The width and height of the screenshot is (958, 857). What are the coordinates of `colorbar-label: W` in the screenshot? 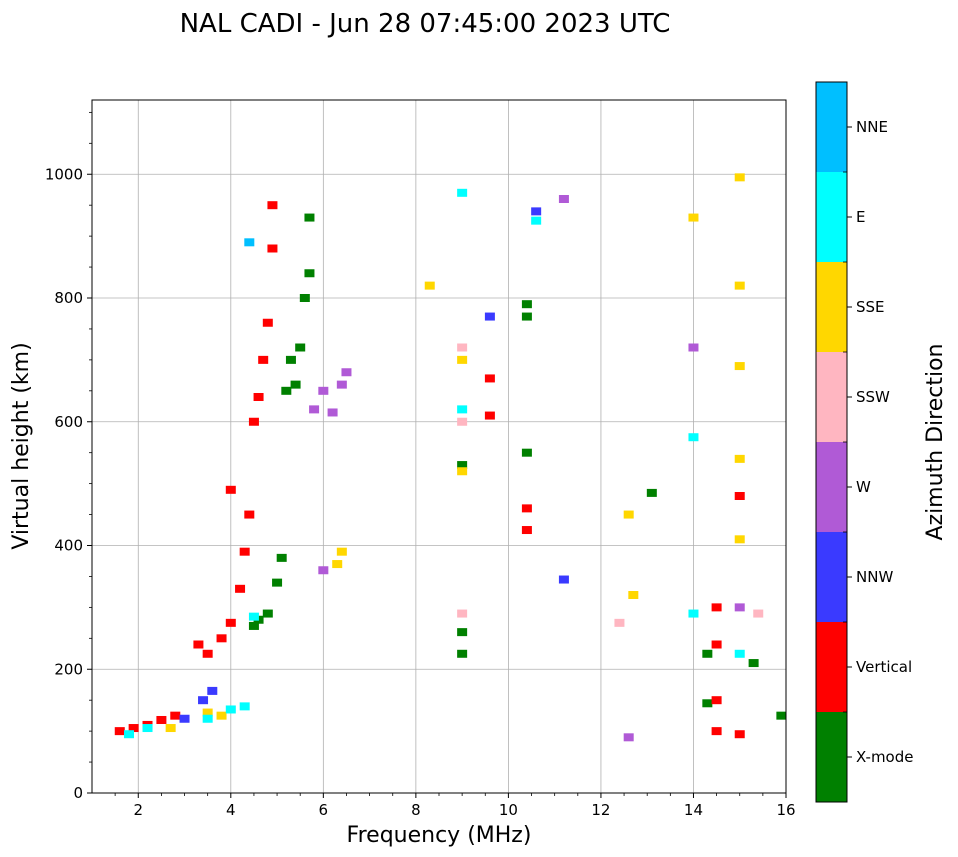 It's located at (863, 487).